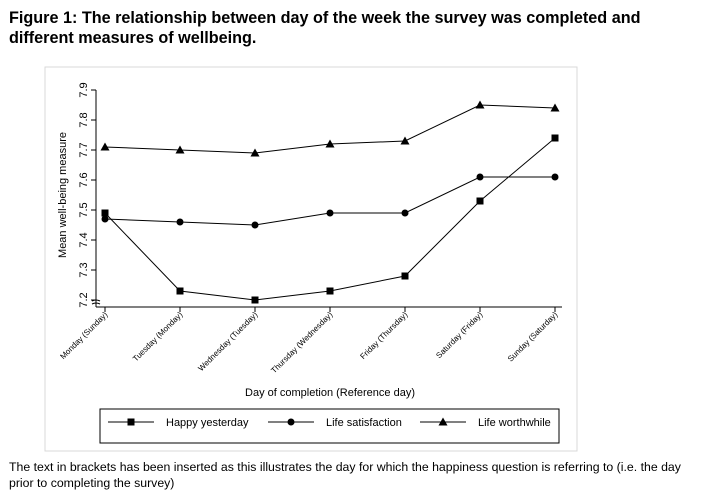 The image size is (711, 498). I want to click on x-axis-label: Day of completion (Reference day), so click(330, 393).